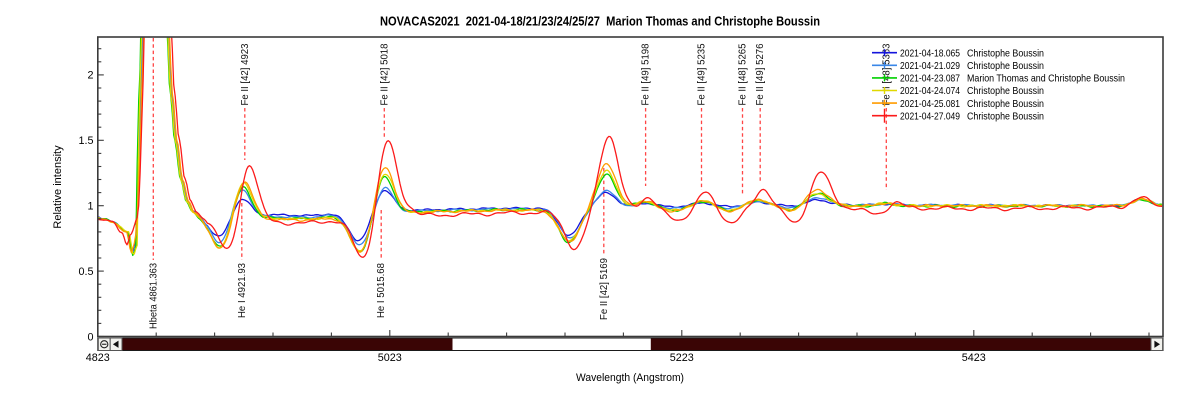 This screenshot has height=405, width=1200. I want to click on svg-text: 1, so click(90, 207).